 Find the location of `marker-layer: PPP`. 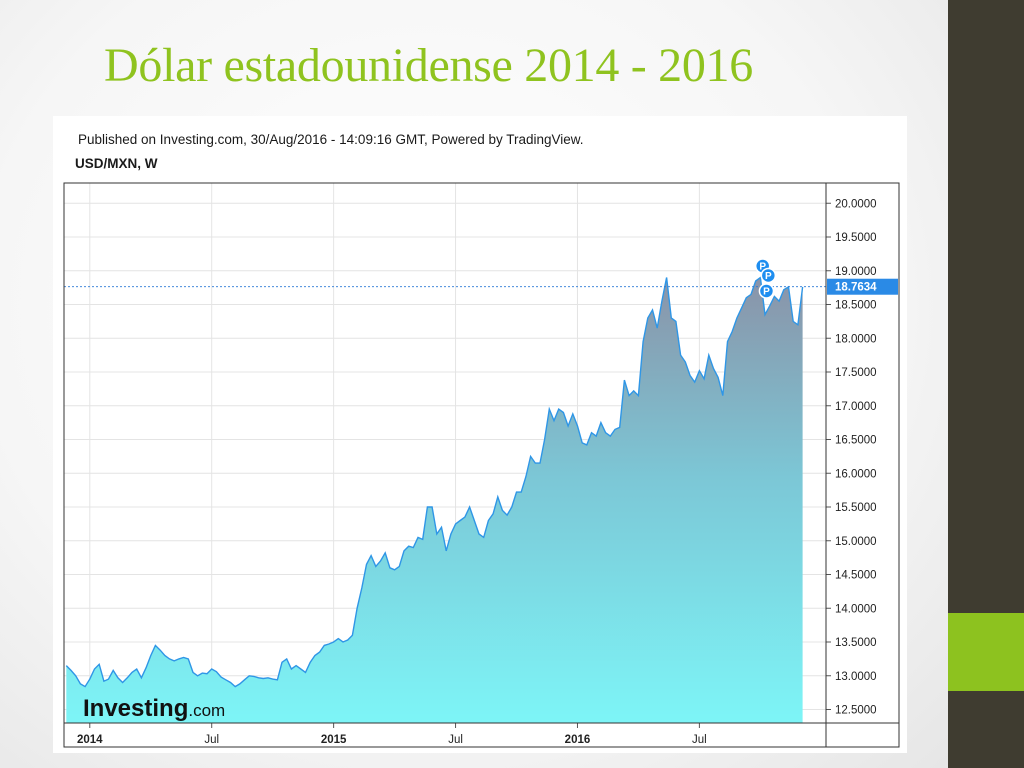

marker-layer: PPP is located at coordinates (765, 278).